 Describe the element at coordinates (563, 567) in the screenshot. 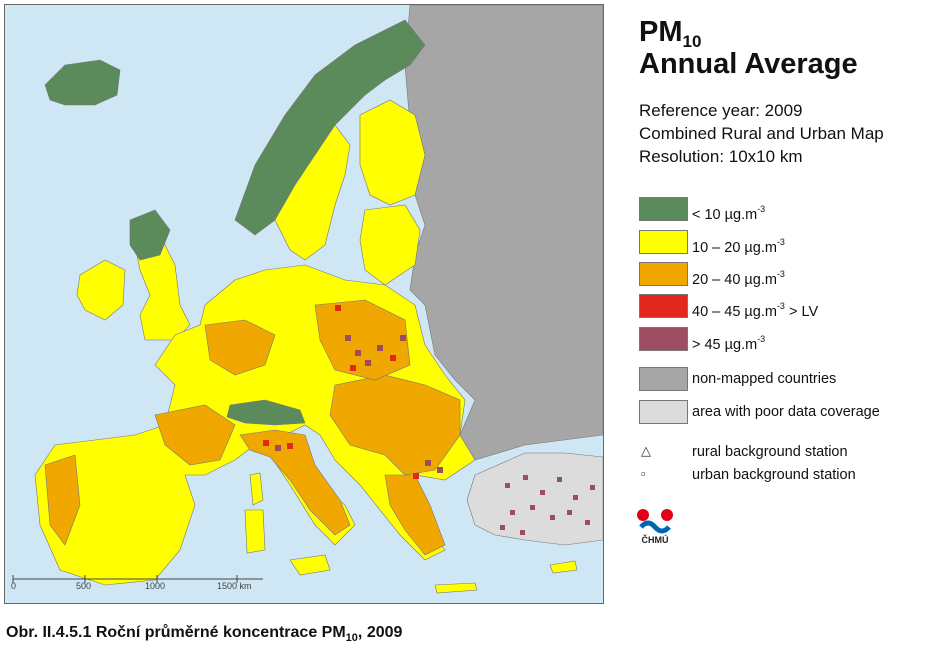

I see `cyprus` at that location.